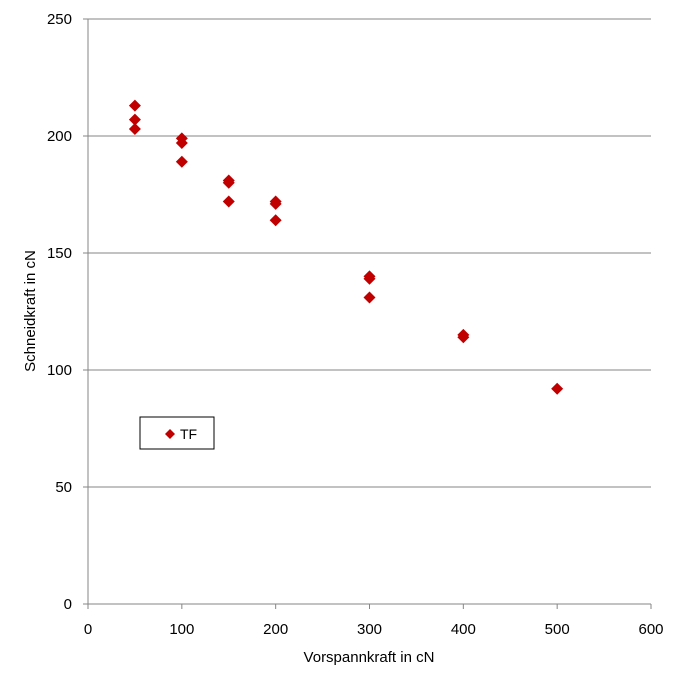 Image resolution: width=679 pixels, height=679 pixels. What do you see at coordinates (170, 434) in the screenshot?
I see `legend-marker-diamond` at bounding box center [170, 434].